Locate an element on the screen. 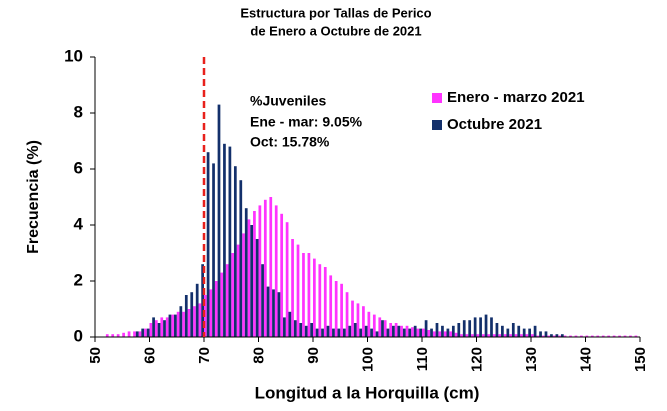 This screenshot has height=411, width=667. annotation: %Juveniles is located at coordinates (288, 101).